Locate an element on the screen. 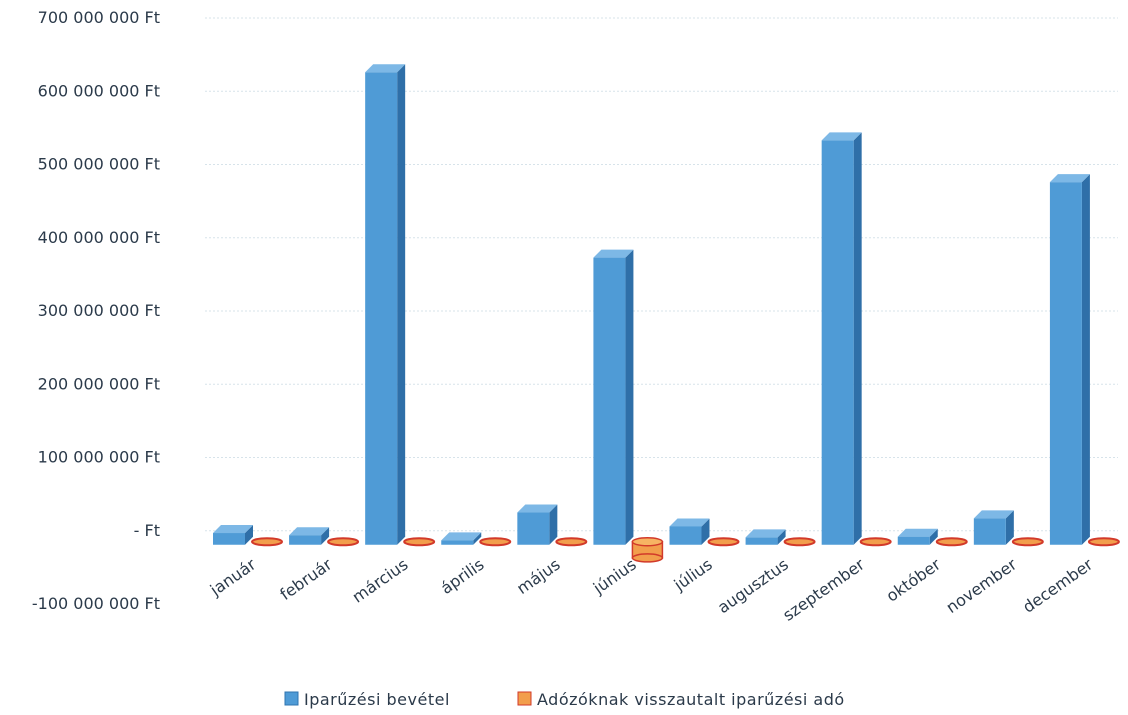  y-tick-label: 400 000 000 Ft is located at coordinates (99, 237).